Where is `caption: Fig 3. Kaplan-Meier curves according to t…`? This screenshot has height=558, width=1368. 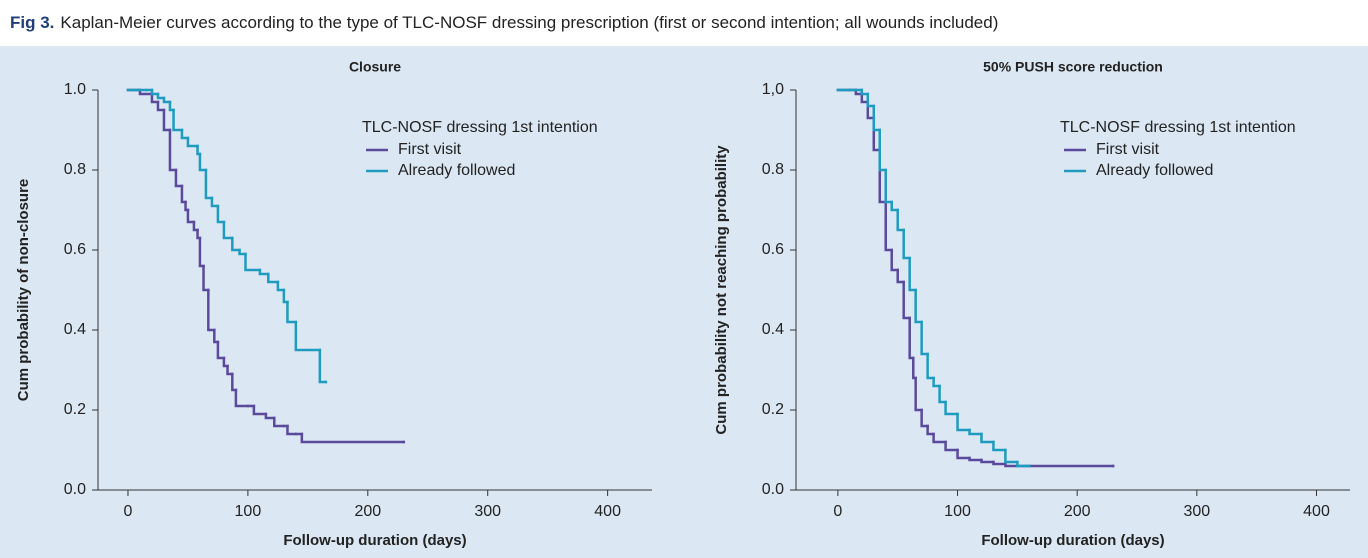
caption: Fig 3. Kaplan-Meier curves according to t… is located at coordinates (504, 22).